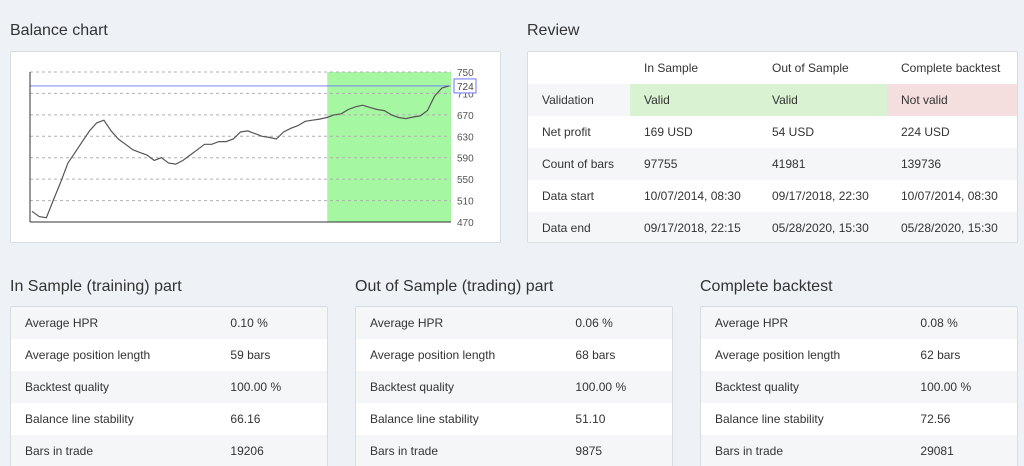 The image size is (1024, 466). I want to click on table-row: Average HPR 0.08 %, so click(859, 323).